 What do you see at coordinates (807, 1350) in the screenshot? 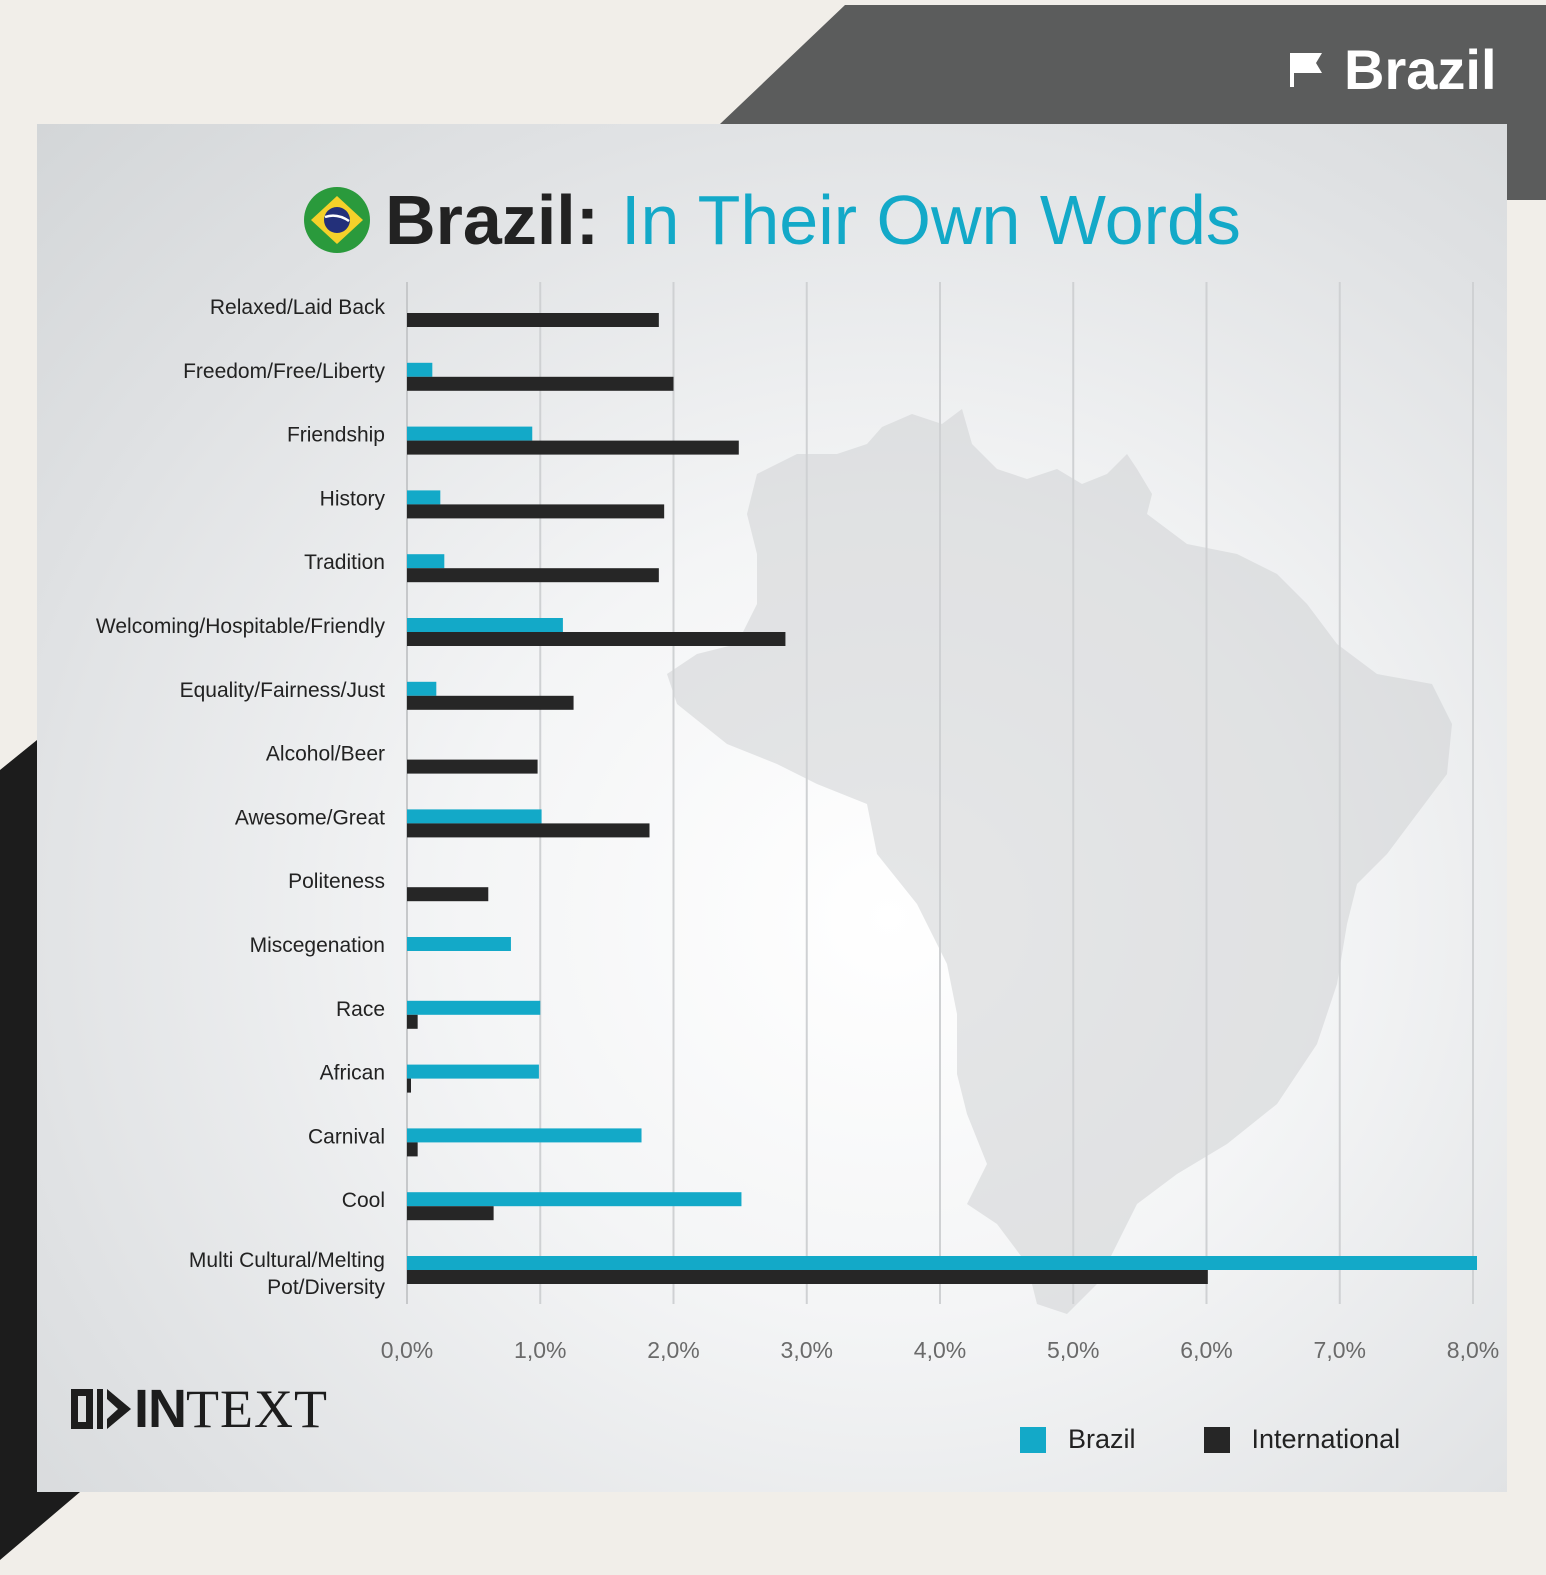
I see `x-tick-label: 3,0%` at bounding box center [807, 1350].